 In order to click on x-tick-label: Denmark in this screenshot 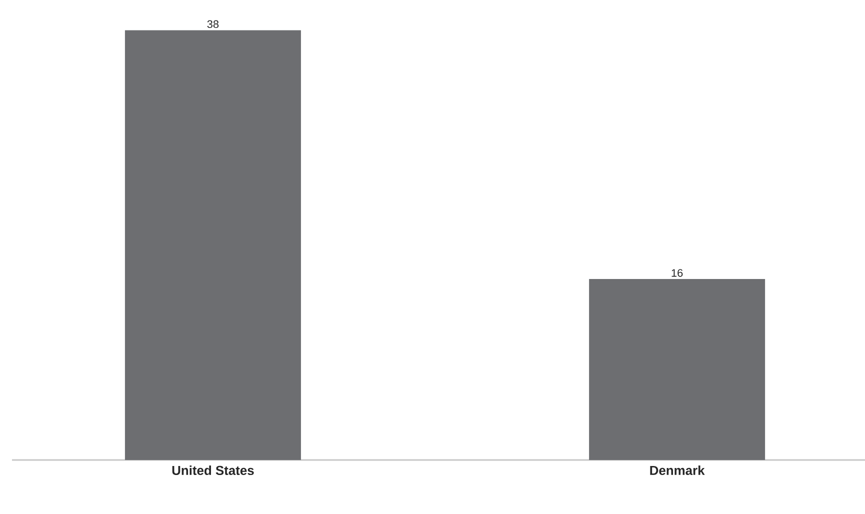, I will do `click(677, 471)`.